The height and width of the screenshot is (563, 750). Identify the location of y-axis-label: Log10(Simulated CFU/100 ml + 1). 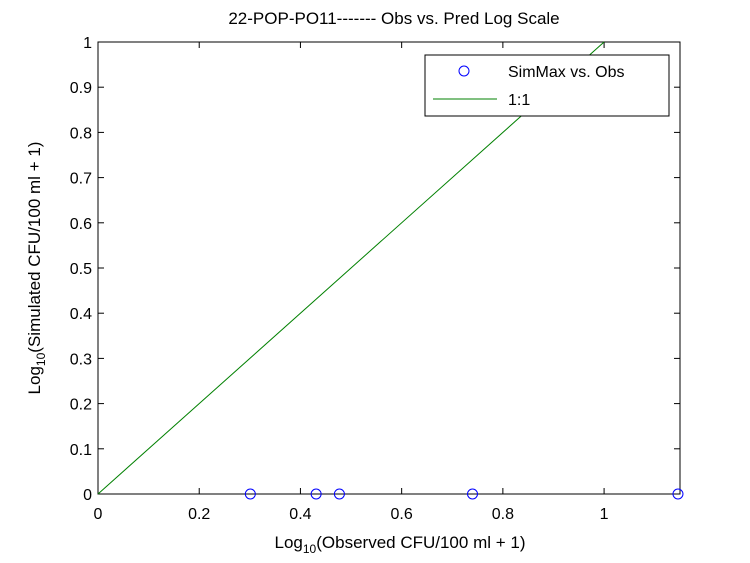
(36, 268).